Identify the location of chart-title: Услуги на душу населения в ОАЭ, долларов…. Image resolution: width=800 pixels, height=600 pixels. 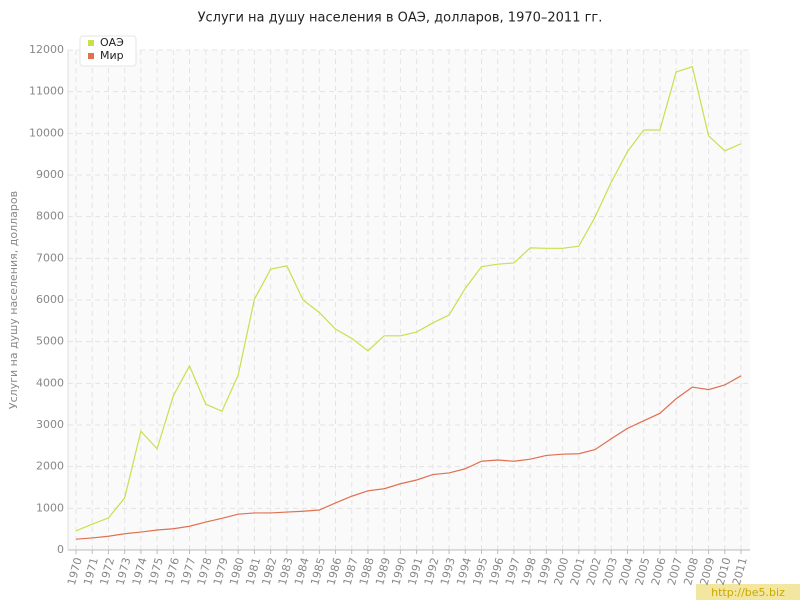
(400, 18).